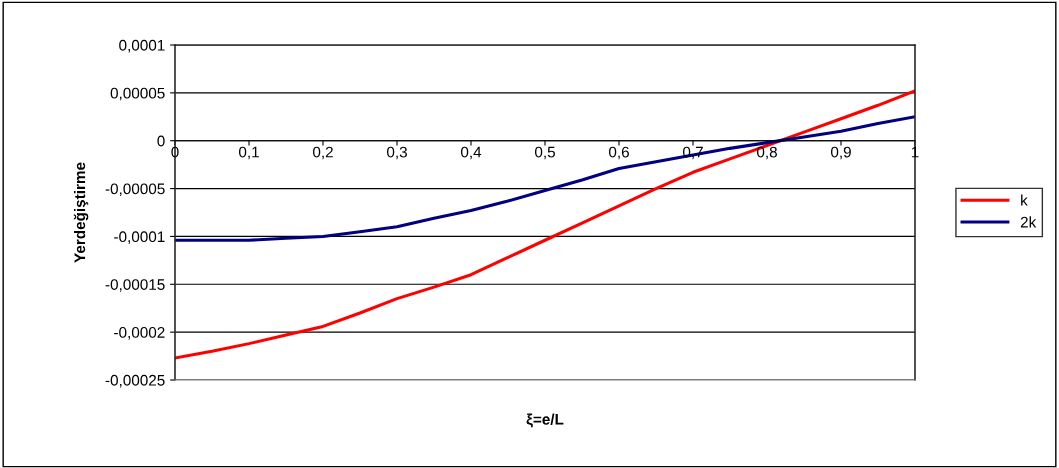  What do you see at coordinates (81, 212) in the screenshot?
I see `y-axis-title: Yerdeğiştirme` at bounding box center [81, 212].